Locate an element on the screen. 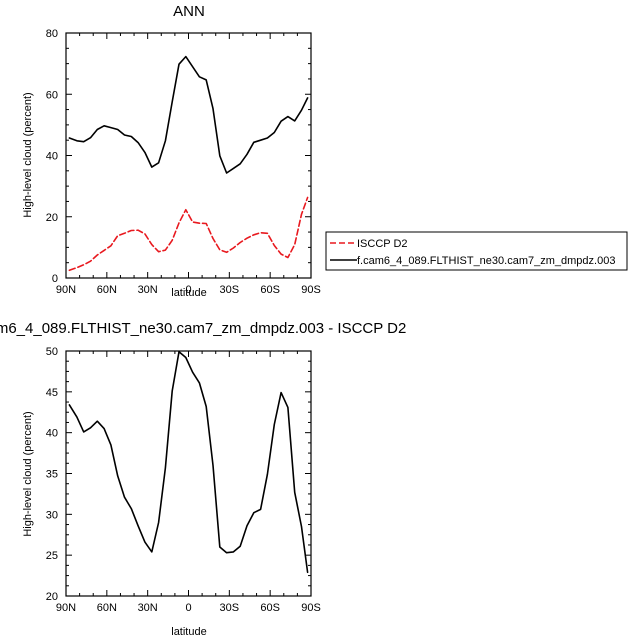 The height and width of the screenshot is (641, 629). top-x-tick-label: 30N is located at coordinates (148, 290).